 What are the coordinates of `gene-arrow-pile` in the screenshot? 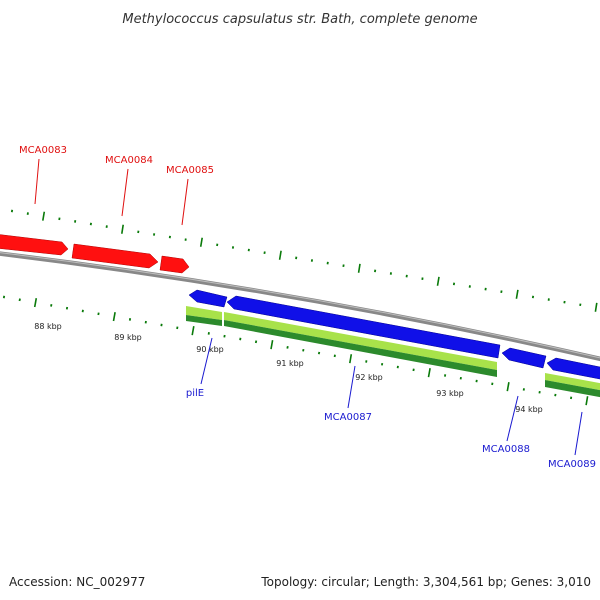 It's located at (208, 298).